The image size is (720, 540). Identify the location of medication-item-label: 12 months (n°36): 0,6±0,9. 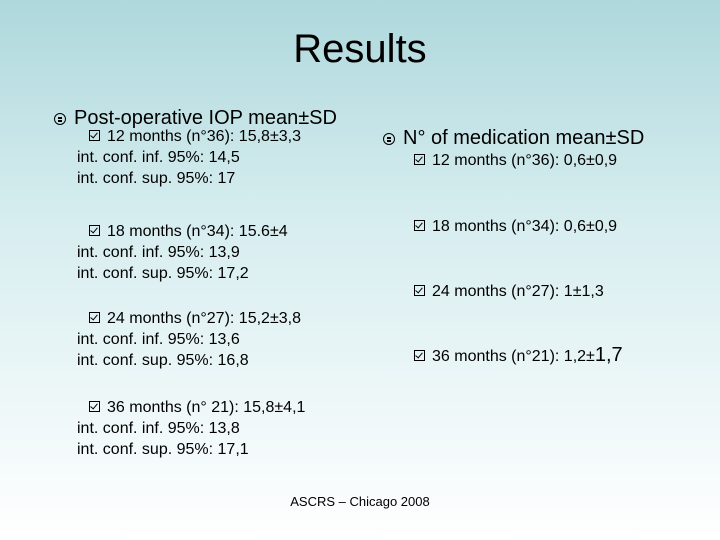
(525, 160).